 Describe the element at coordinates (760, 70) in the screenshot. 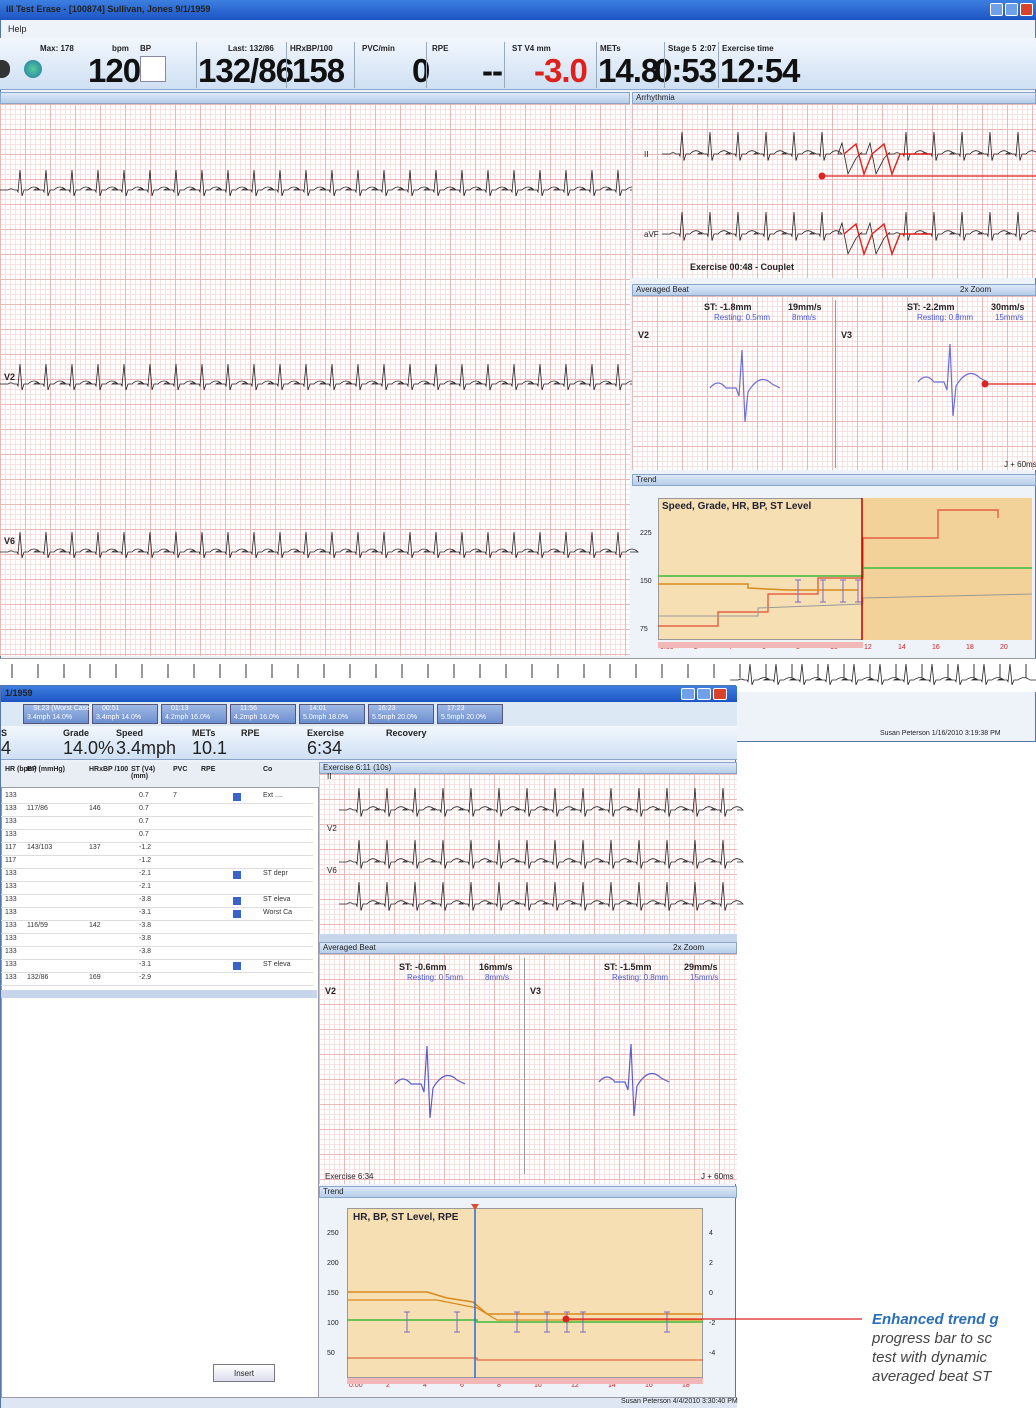

I see `header-value: 12:54` at that location.